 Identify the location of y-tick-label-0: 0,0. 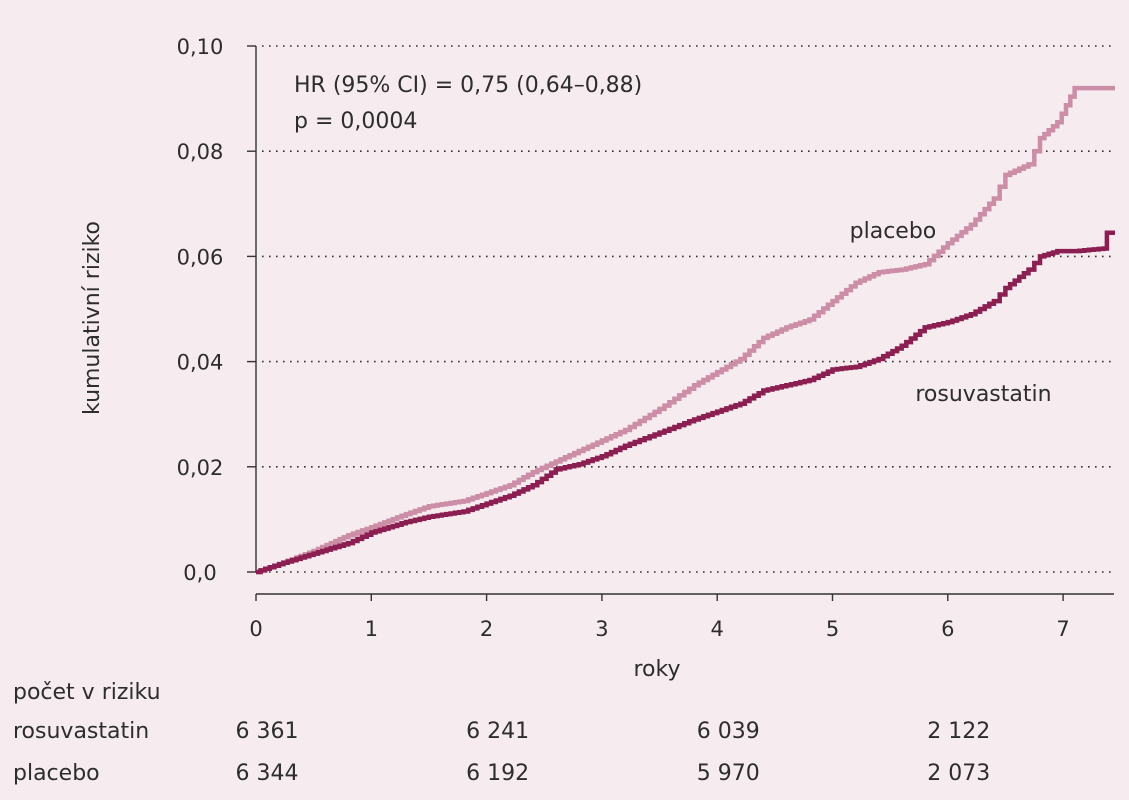
(199, 573).